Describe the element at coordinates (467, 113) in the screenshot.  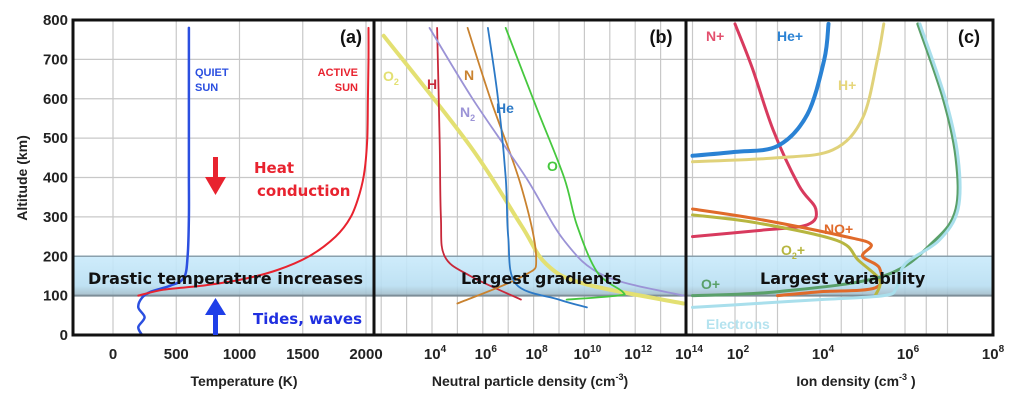
I see `n2-label: N2` at that location.